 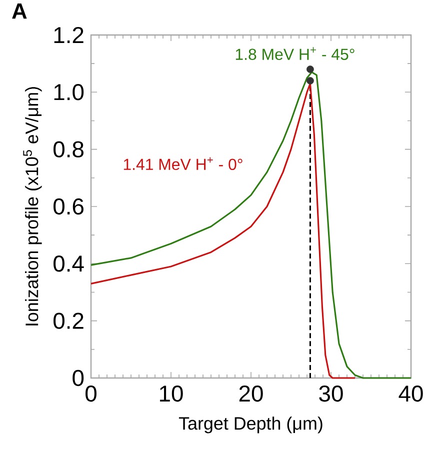 What do you see at coordinates (68, 320) in the screenshot?
I see `y-tick-label: 0.2` at bounding box center [68, 320].